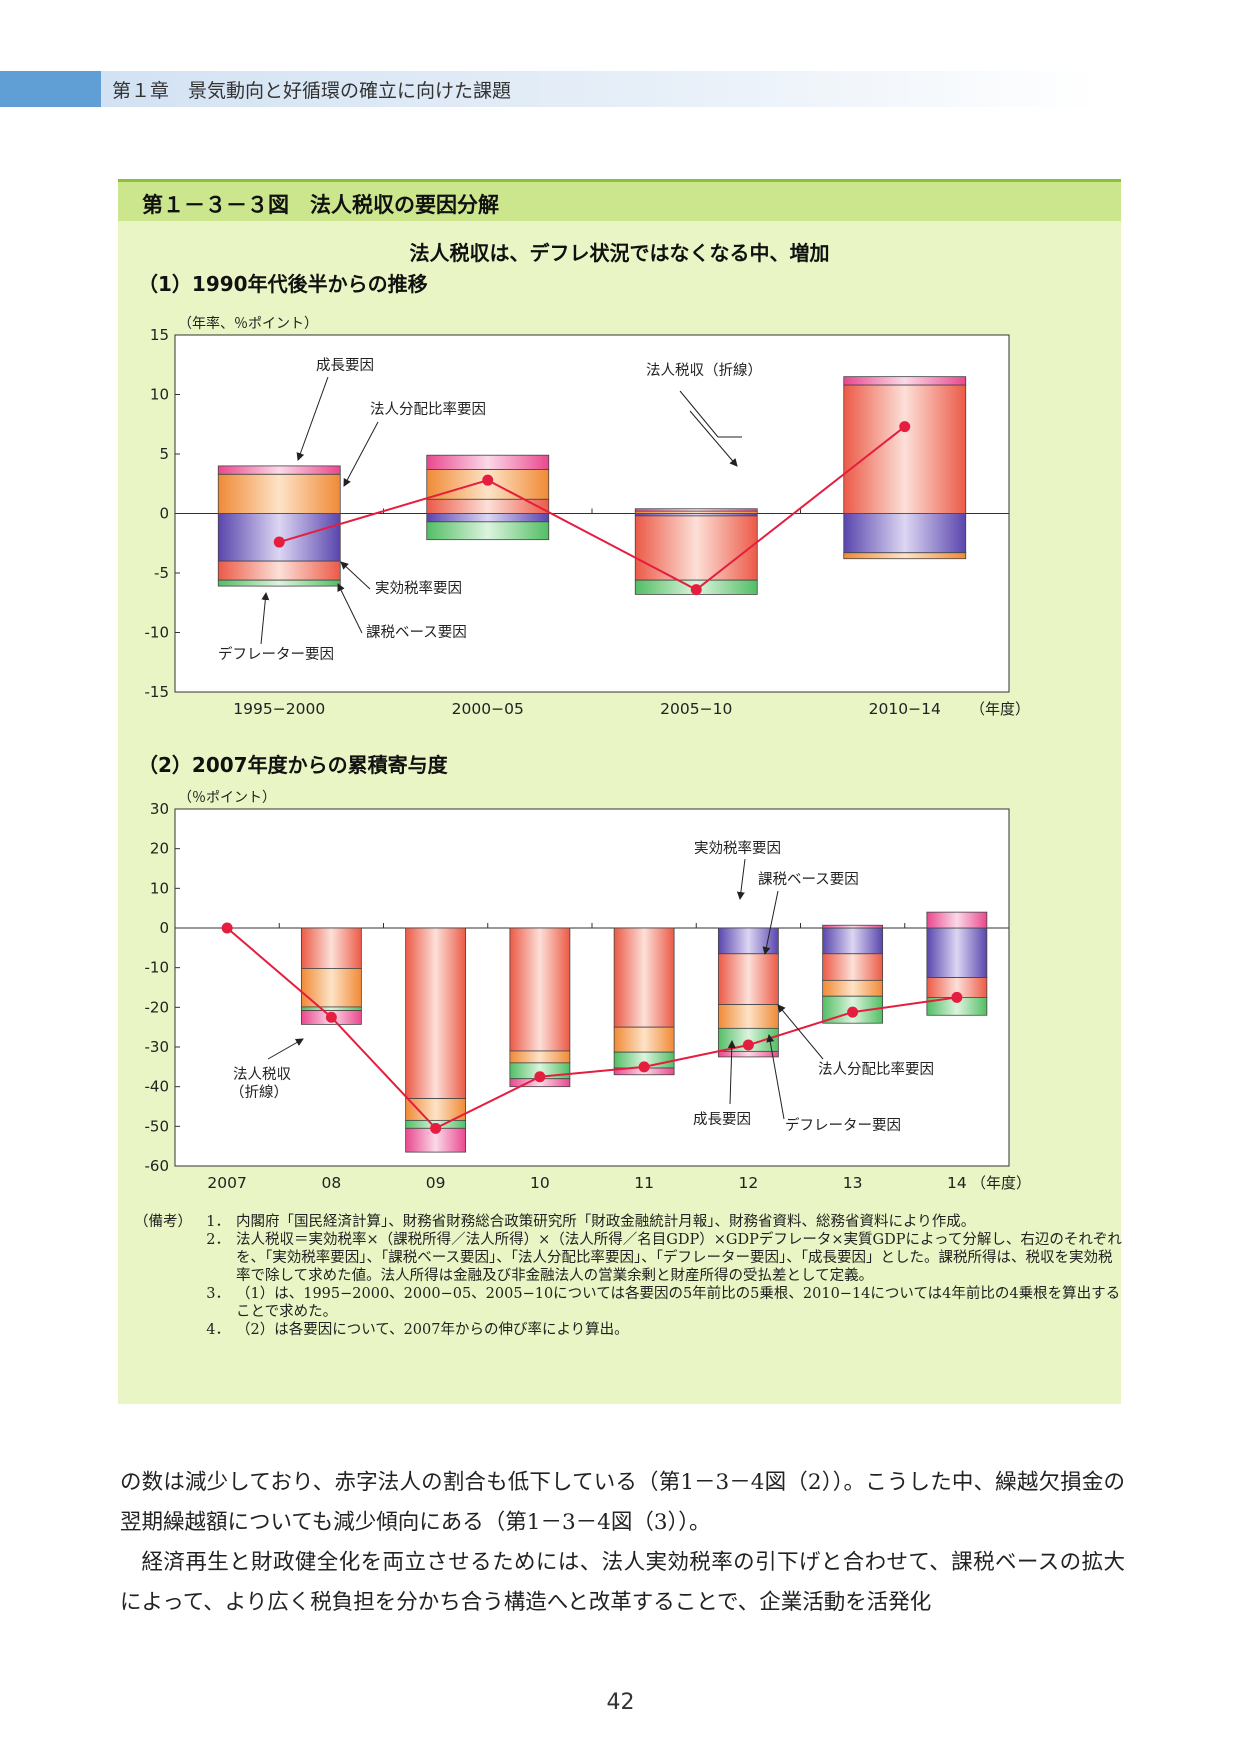  What do you see at coordinates (320, 205) in the screenshot?
I see `figure-title: 第１－３－３図 法人税収の要因分解` at bounding box center [320, 205].